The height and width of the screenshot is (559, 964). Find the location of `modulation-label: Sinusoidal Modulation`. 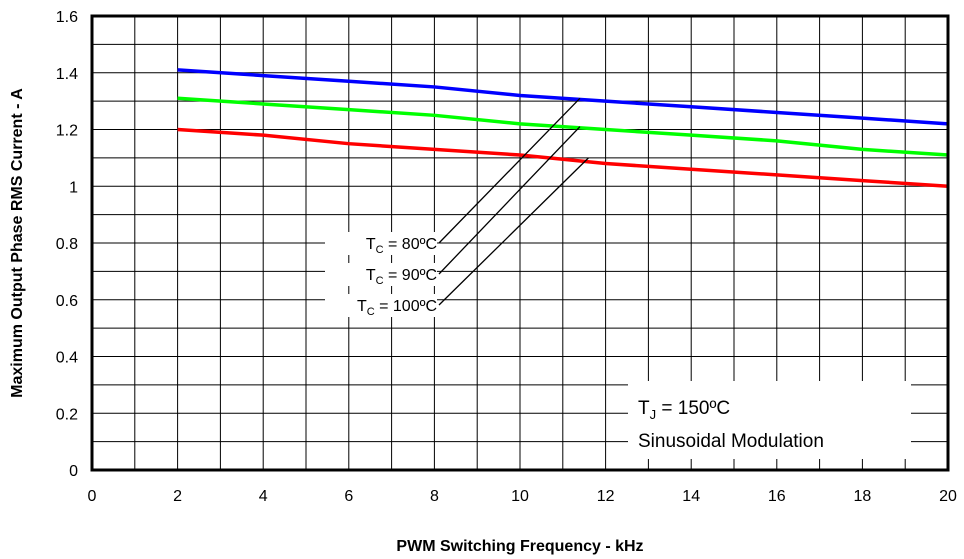

modulation-label: Sinusoidal Modulation is located at coordinates (731, 441).